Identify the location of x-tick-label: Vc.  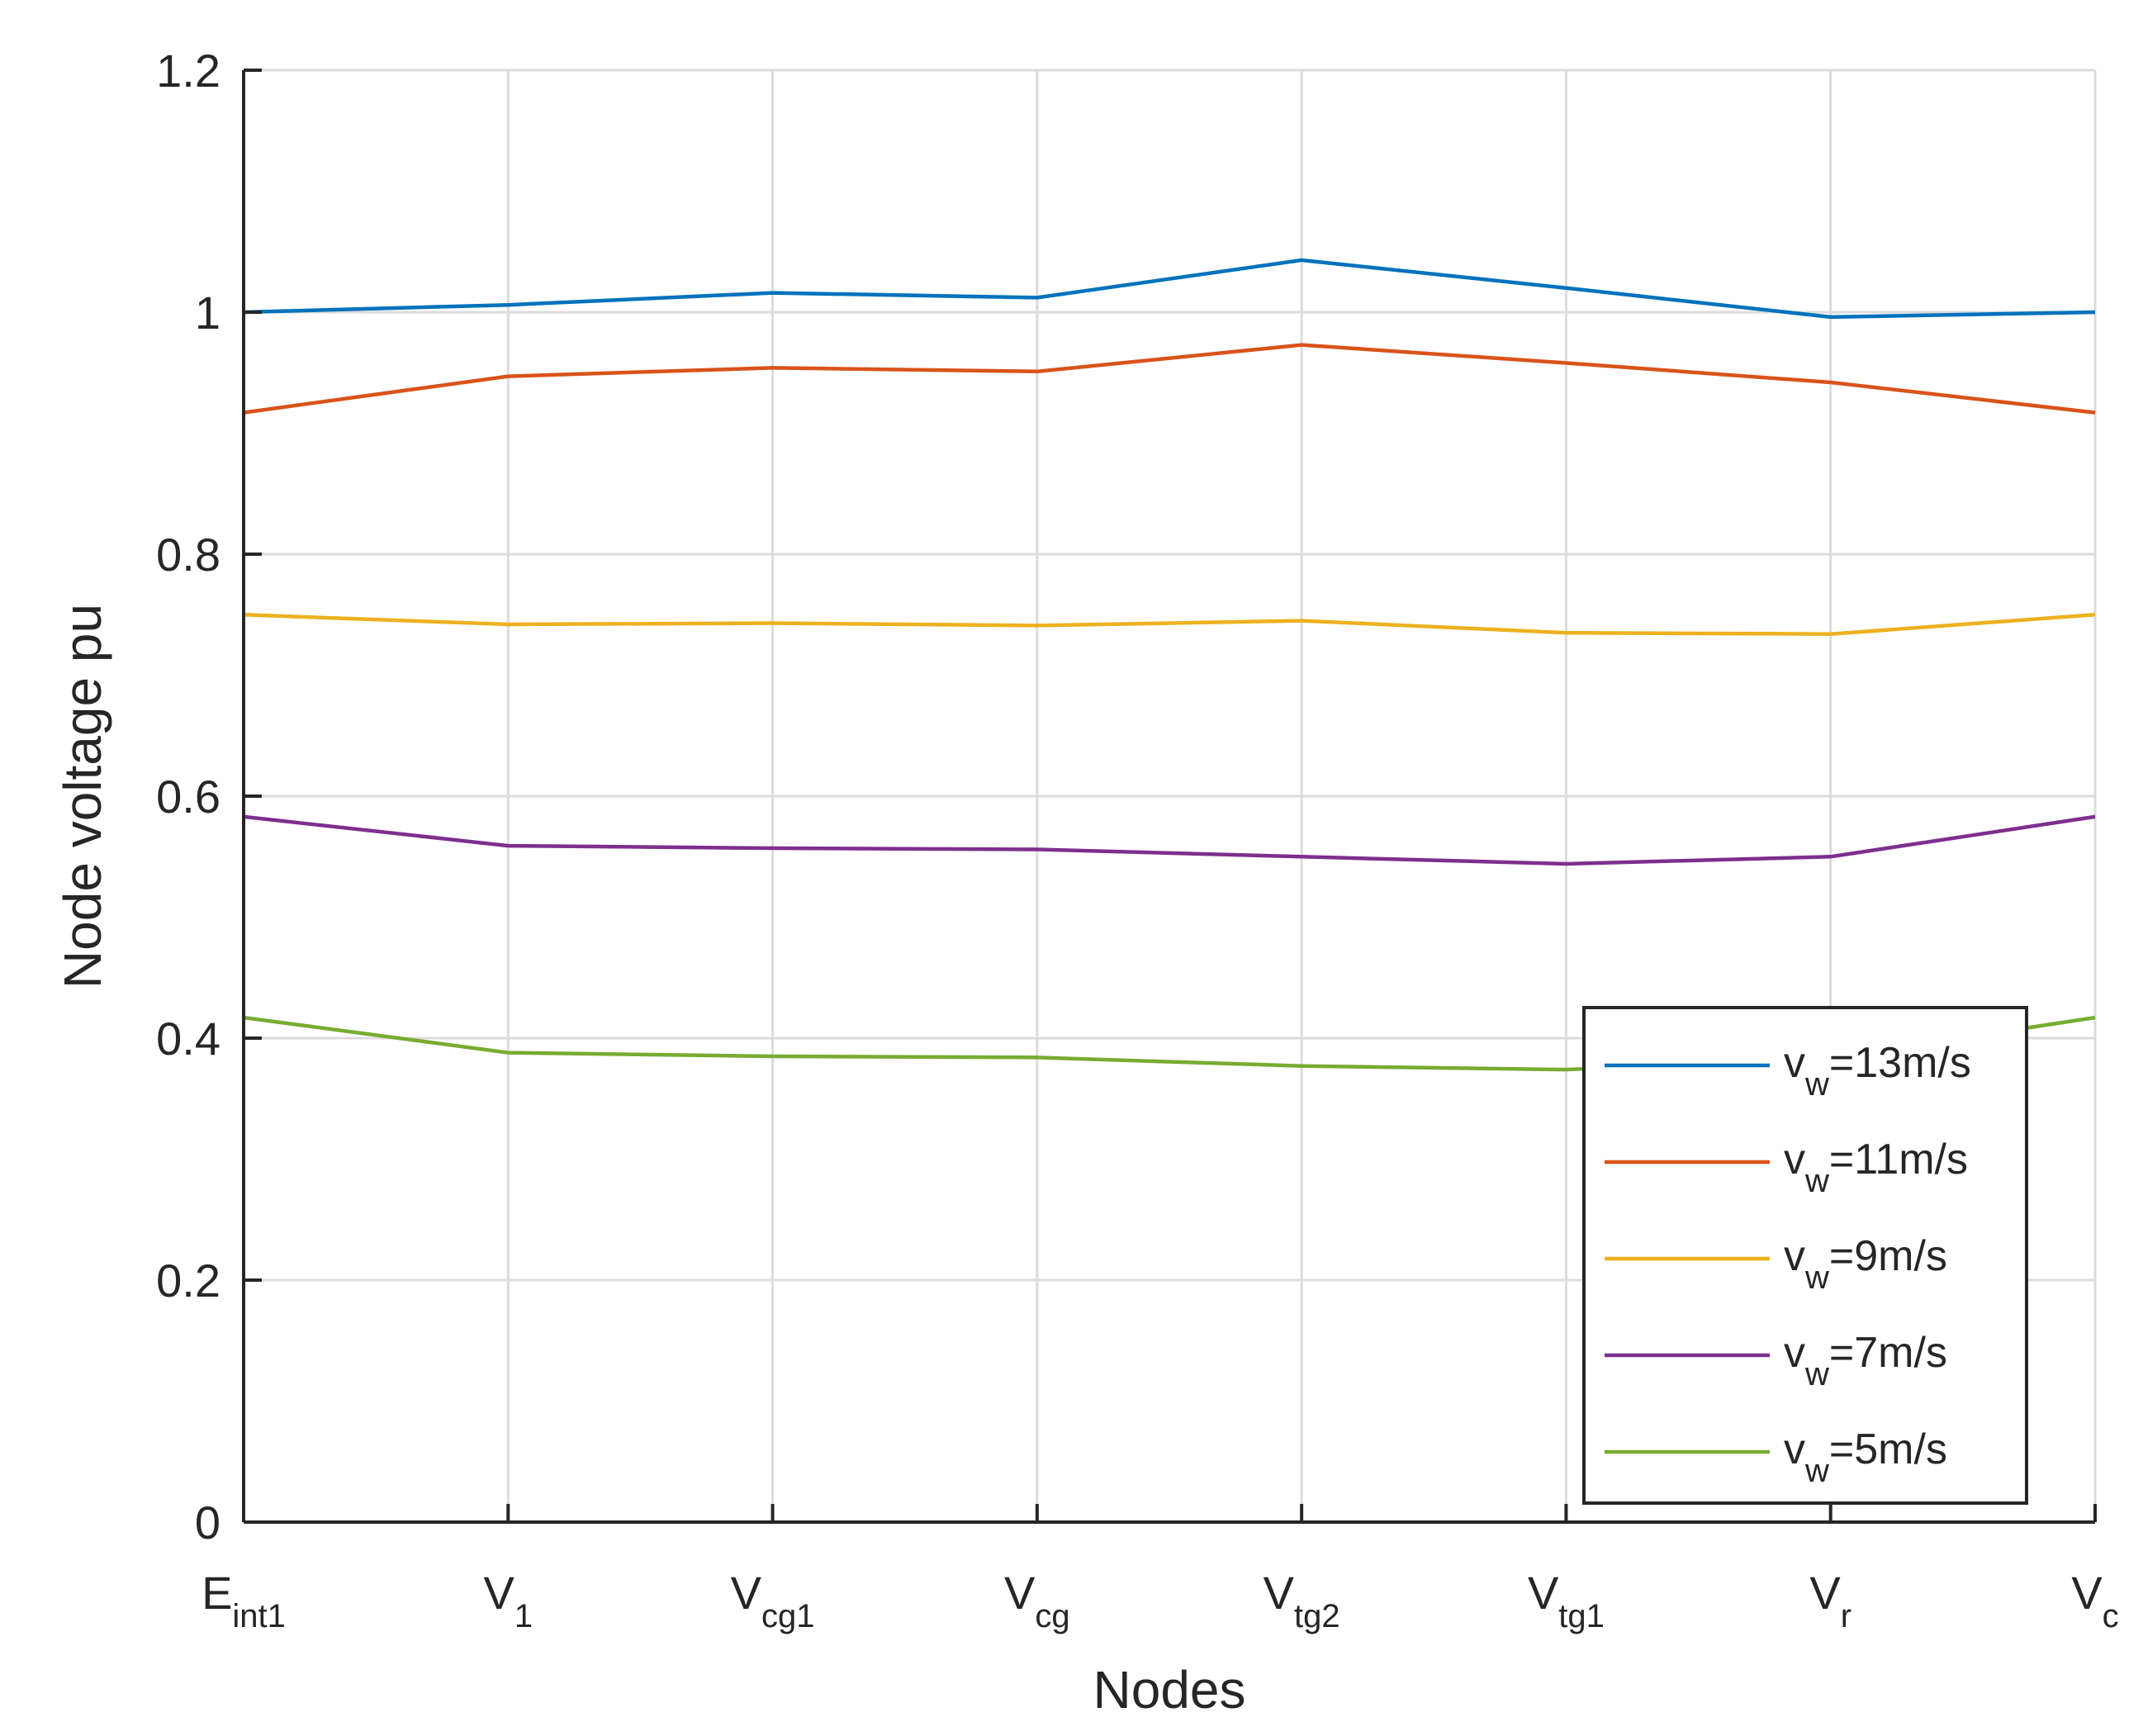
(2094, 1600).